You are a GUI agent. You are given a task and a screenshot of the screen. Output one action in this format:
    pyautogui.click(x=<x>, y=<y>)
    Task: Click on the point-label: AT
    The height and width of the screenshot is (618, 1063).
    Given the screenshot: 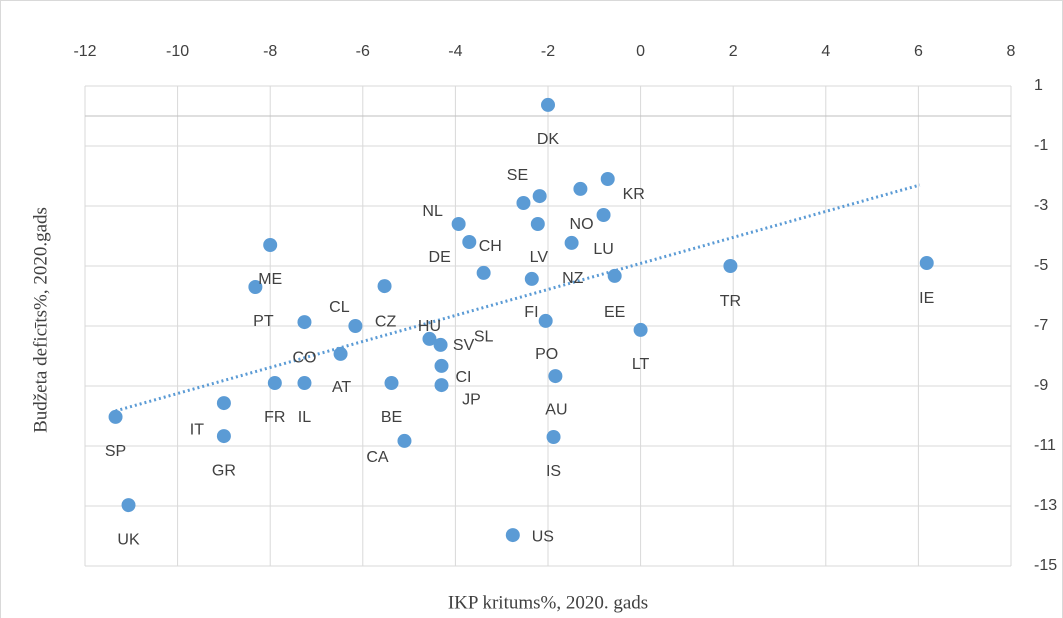 What is the action you would take?
    pyautogui.click(x=341, y=387)
    